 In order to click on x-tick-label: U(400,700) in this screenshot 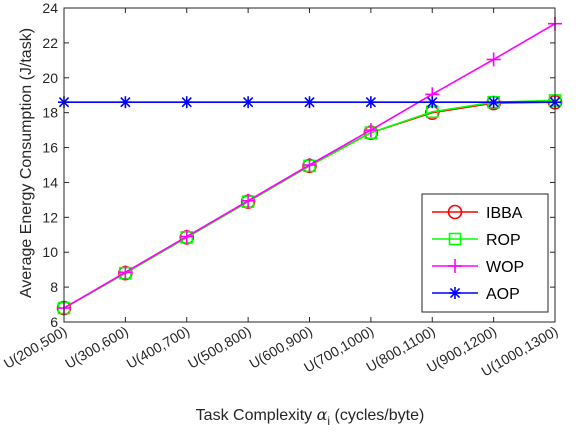, I will do `click(158, 347)`.